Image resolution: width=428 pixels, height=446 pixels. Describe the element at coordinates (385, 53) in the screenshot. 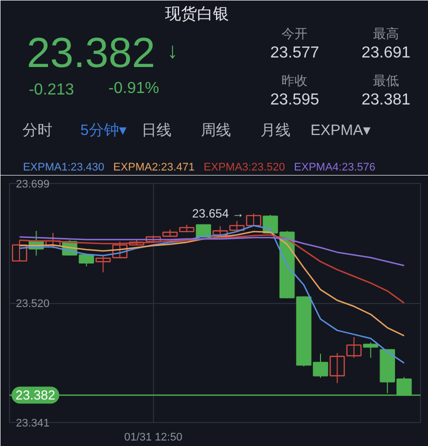

I see `text: 23.691` at that location.